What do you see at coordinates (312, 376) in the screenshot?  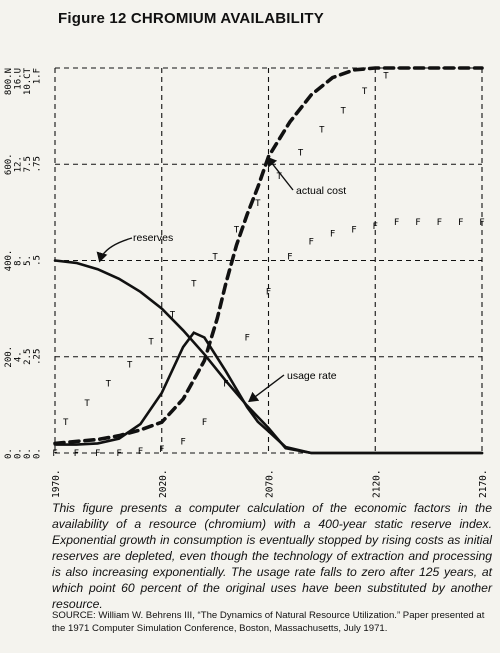 I see `annotation-usage-rate: usage rate` at bounding box center [312, 376].